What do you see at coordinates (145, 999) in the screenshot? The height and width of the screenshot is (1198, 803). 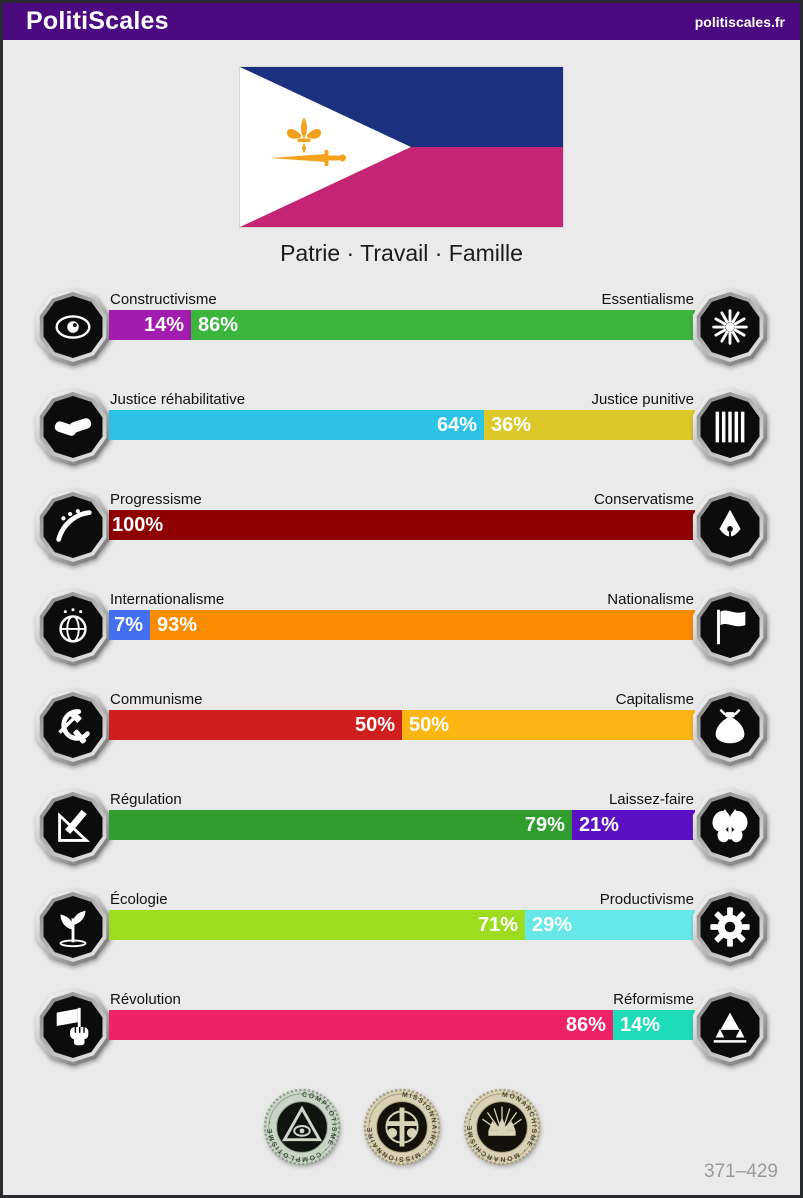 I see `axis-left-label: Révolution` at bounding box center [145, 999].